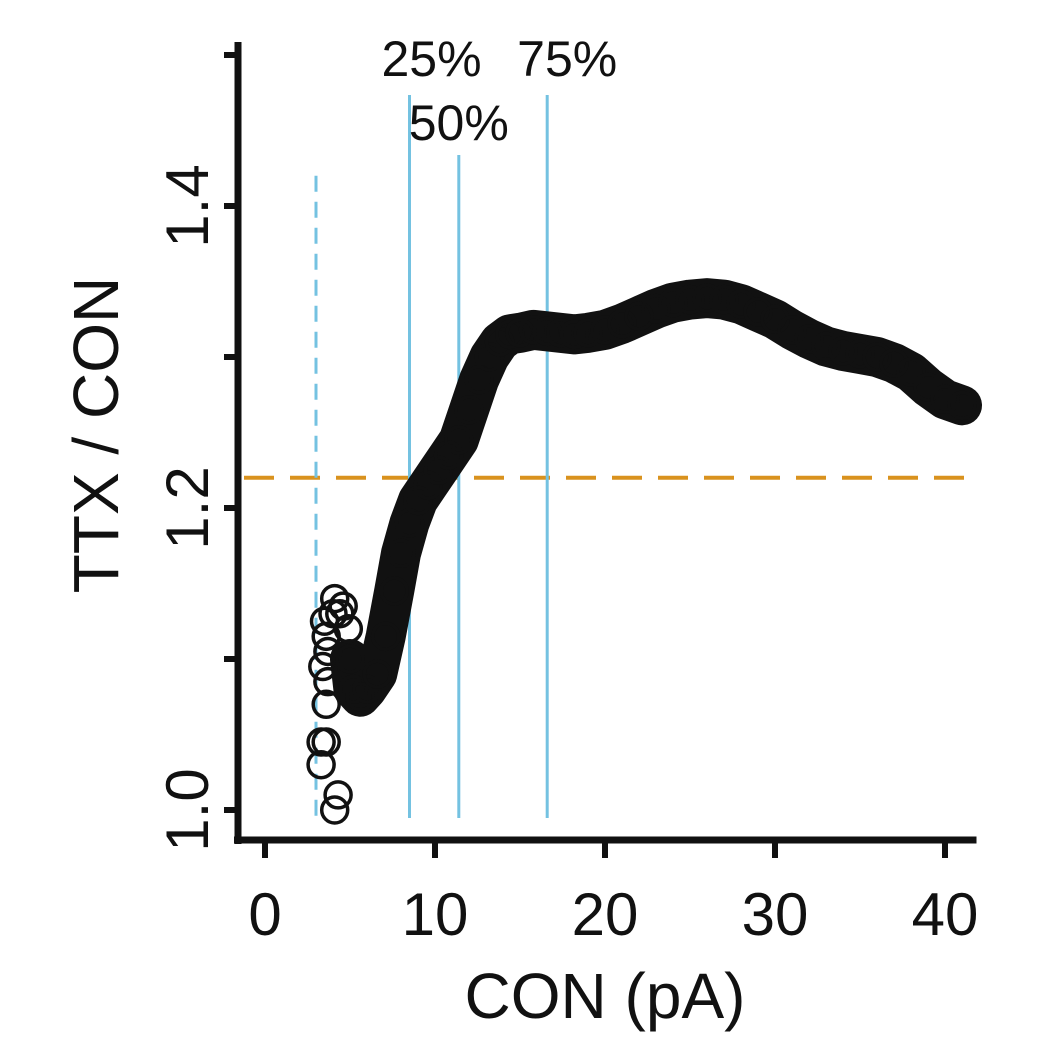 This screenshot has width=1042, height=1042. Describe the element at coordinates (605, 996) in the screenshot. I see `x-axis-title: CON (pA)` at that location.